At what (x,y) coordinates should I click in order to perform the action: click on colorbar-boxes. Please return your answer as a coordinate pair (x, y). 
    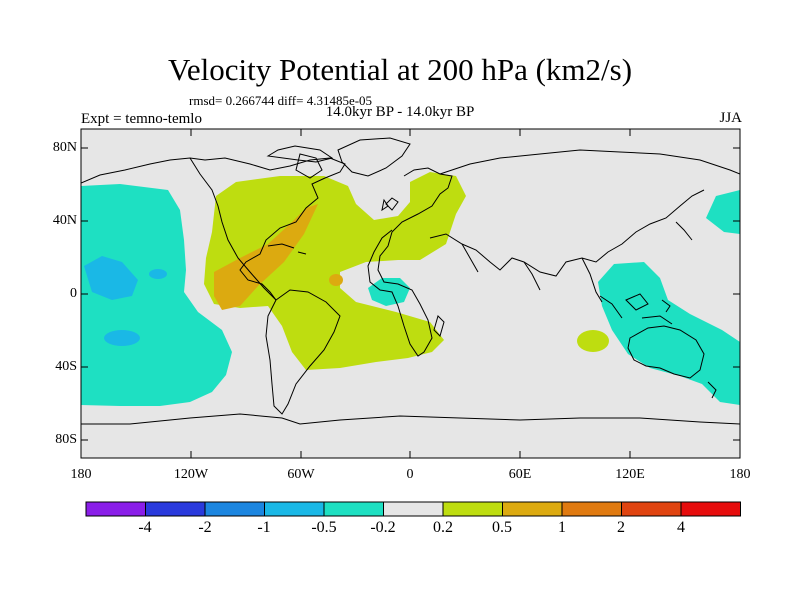
    Looking at the image, I should click on (413, 509).